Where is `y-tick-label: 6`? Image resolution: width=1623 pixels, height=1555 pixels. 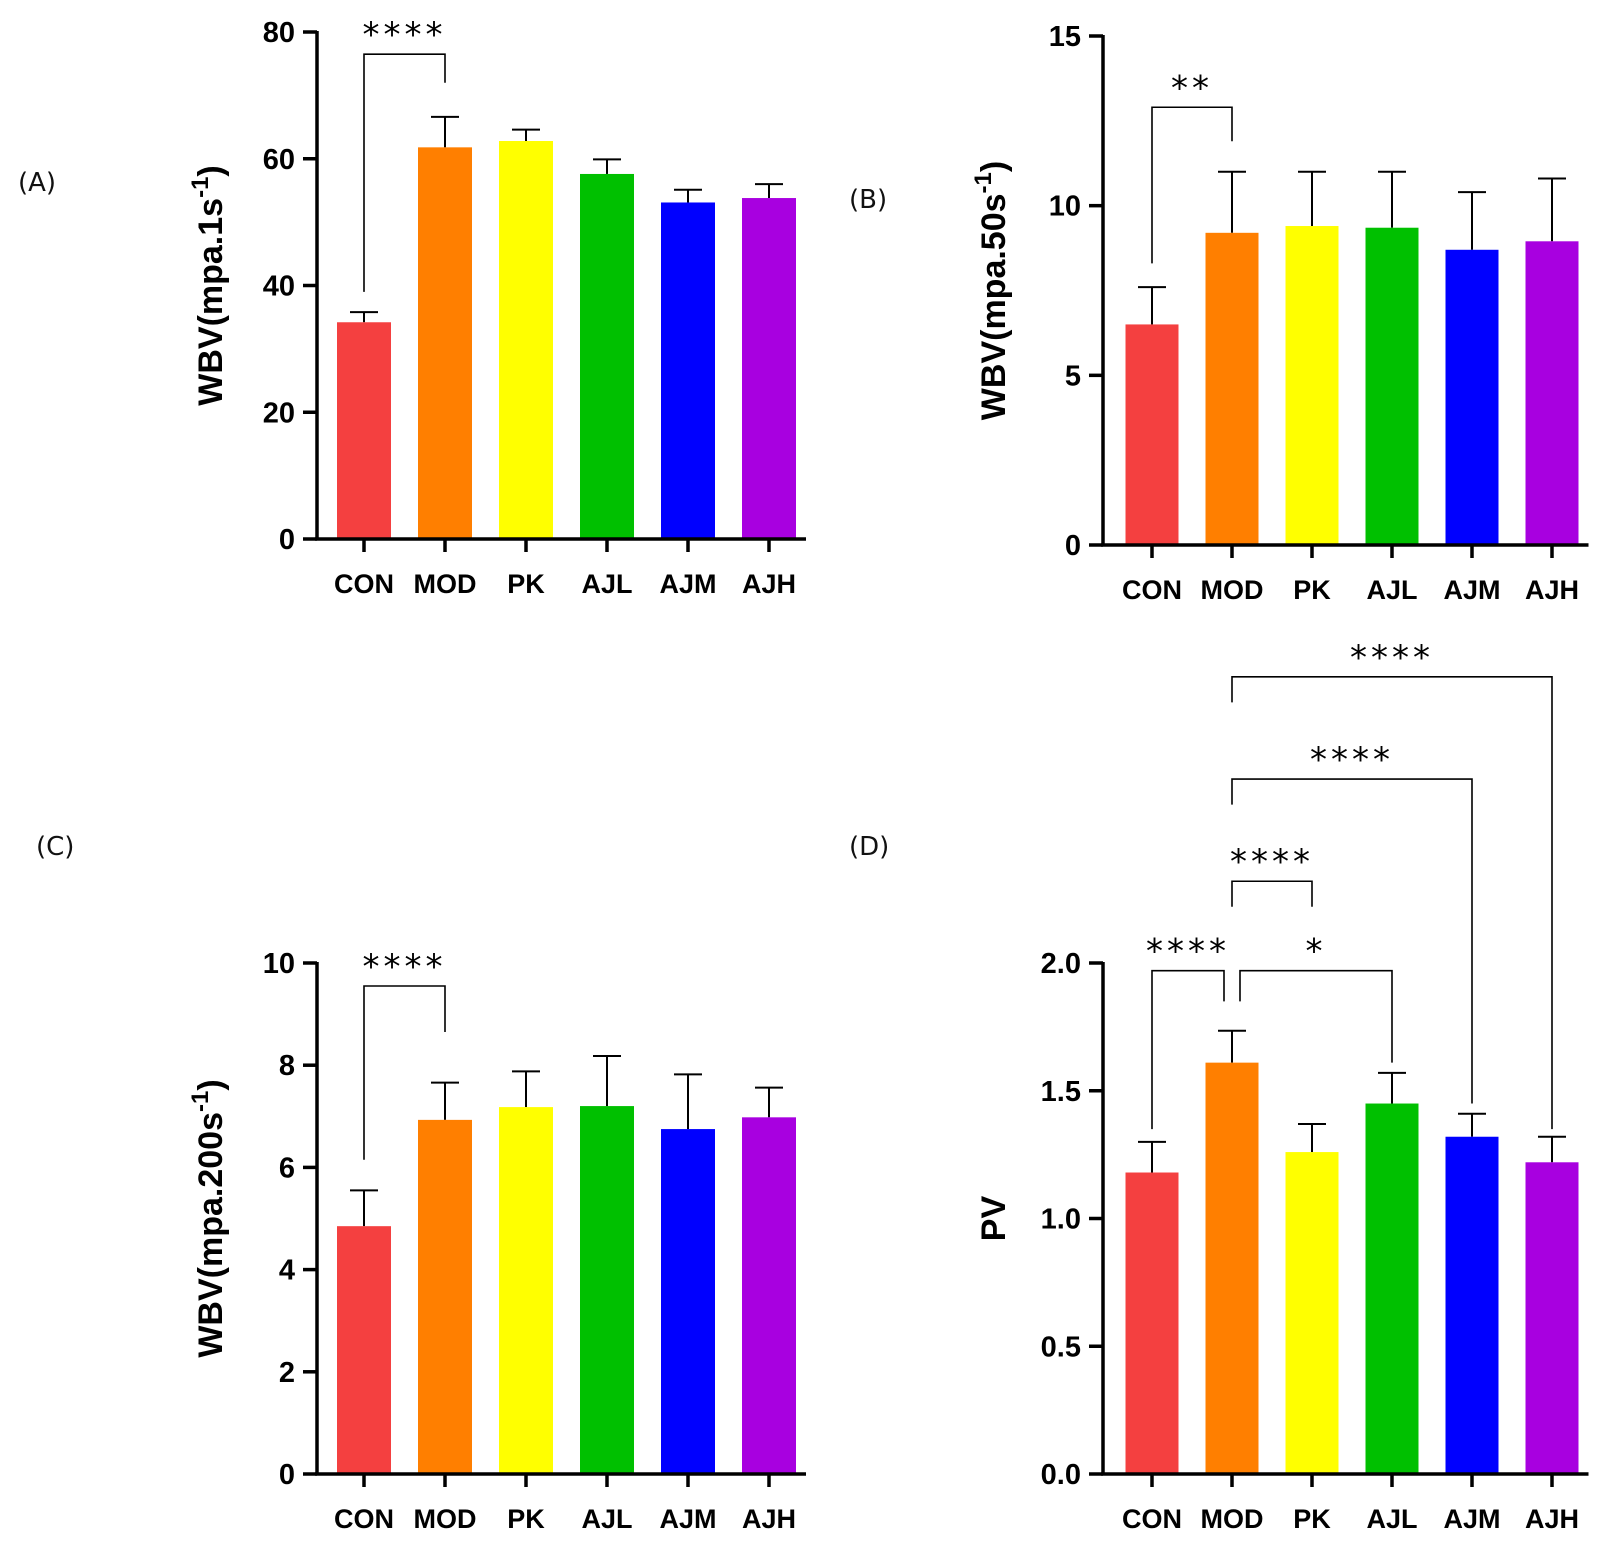
y-tick-label: 6 is located at coordinates (287, 1168).